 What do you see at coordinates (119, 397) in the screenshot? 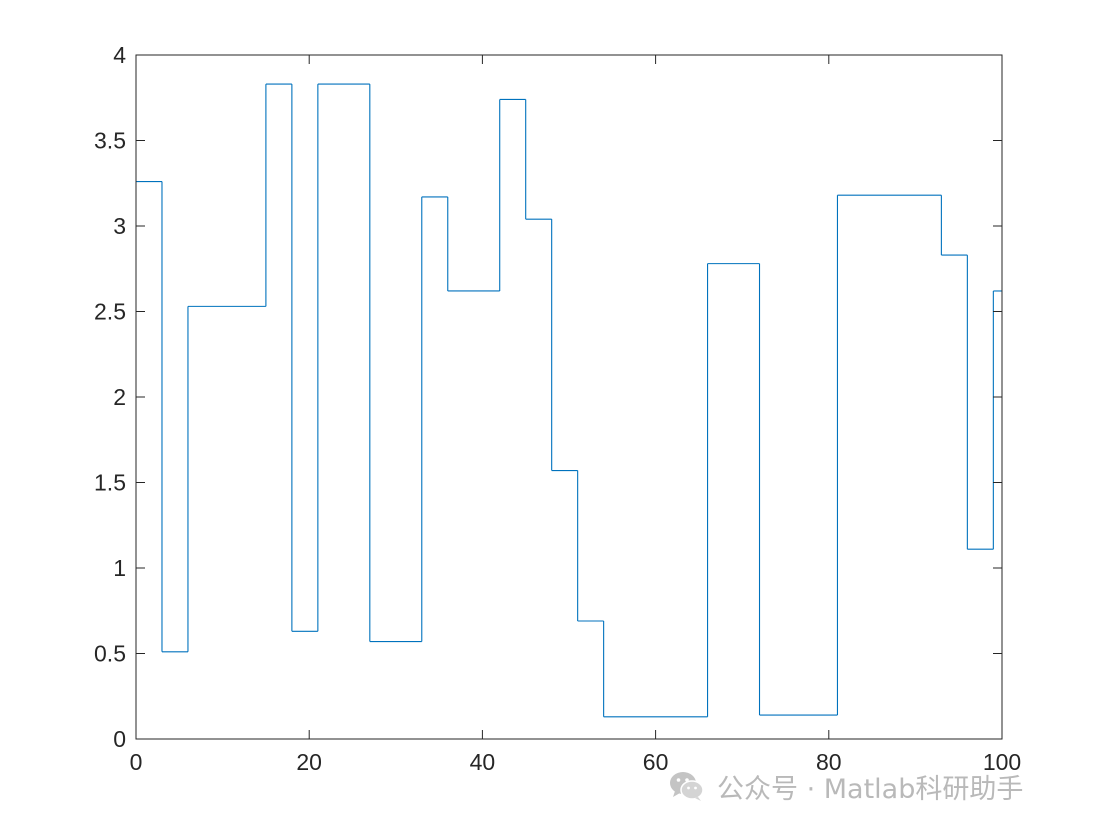
I see `y-tick-label: 2` at bounding box center [119, 397].